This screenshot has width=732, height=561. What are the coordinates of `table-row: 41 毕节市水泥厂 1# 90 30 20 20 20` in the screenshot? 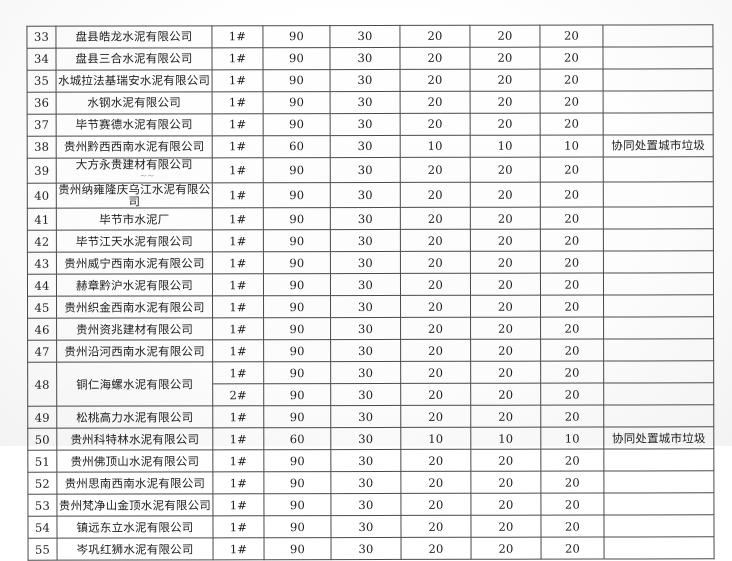 It's located at (370, 219).